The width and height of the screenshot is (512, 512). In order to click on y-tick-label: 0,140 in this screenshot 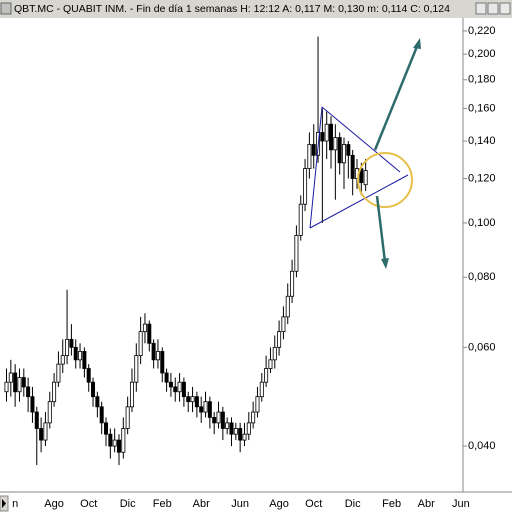, I will do `click(482, 141)`.